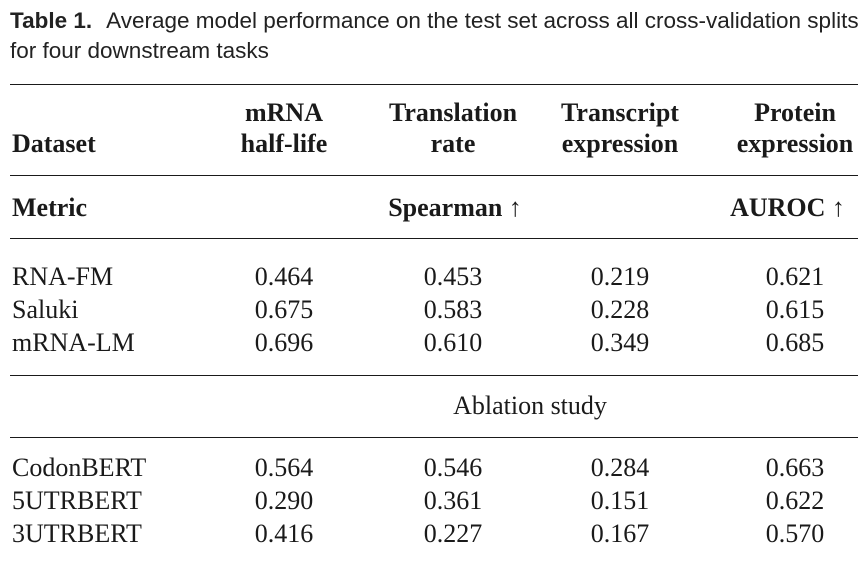  I want to click on metric-rule, so click(434, 238).